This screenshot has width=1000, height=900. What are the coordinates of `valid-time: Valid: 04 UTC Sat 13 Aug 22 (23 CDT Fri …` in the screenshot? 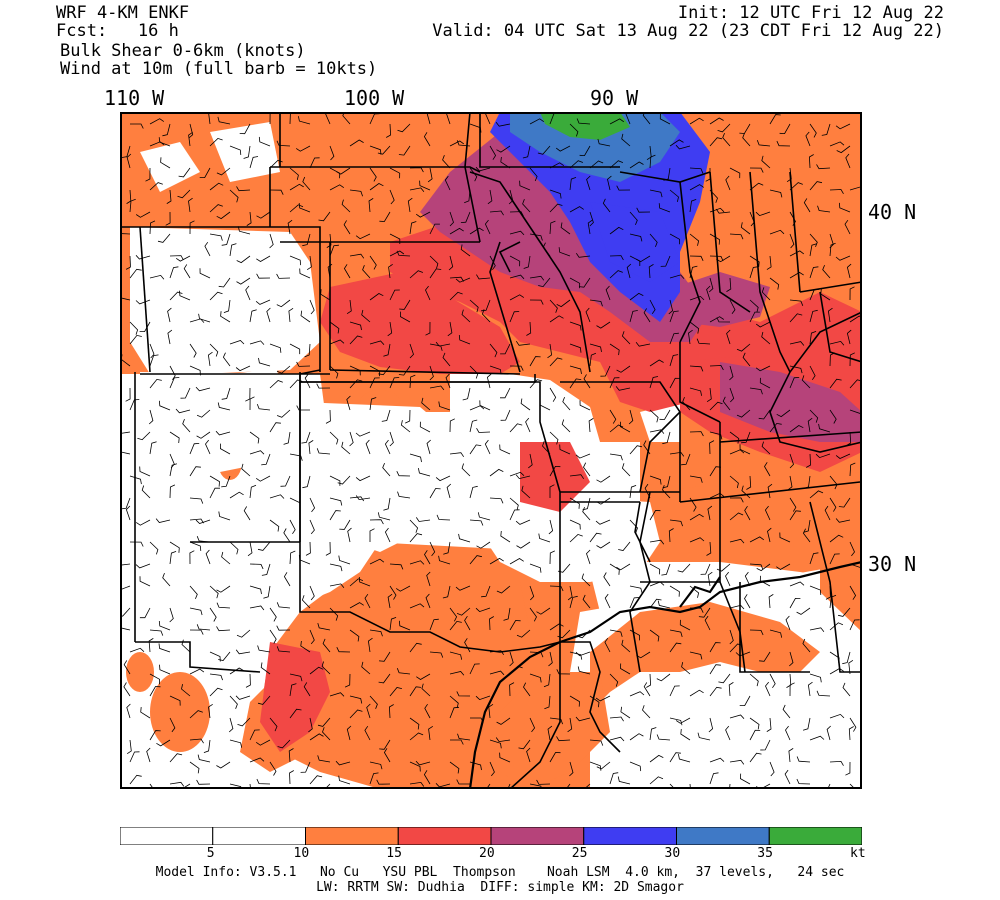 It's located at (688, 31).